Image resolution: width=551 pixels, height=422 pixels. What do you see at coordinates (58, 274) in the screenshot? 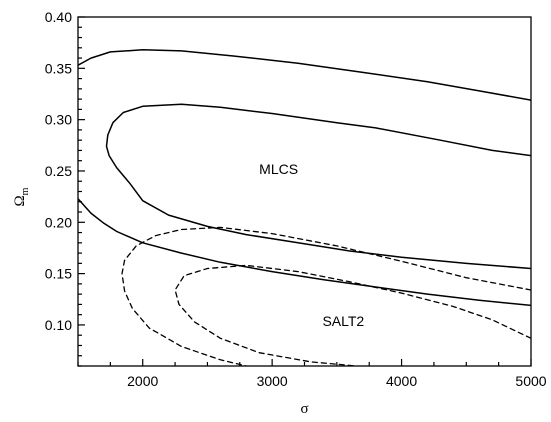
I see `y-tick-label: 0.15` at bounding box center [58, 274].